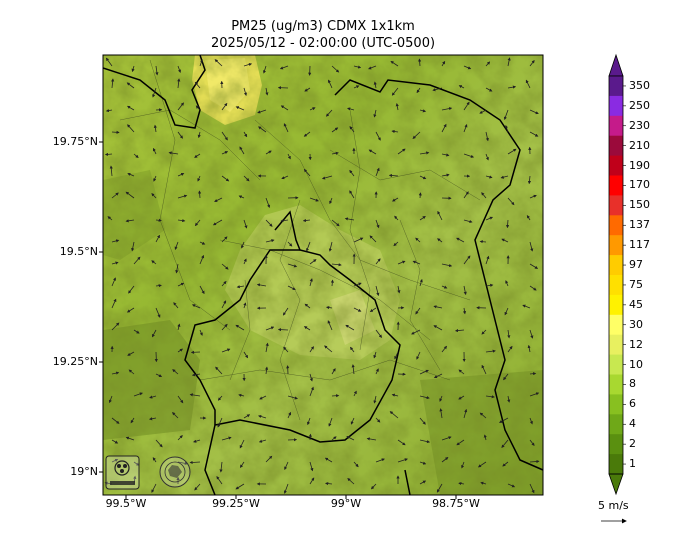 This screenshot has height=550, width=700. What do you see at coordinates (639, 245) in the screenshot?
I see `colorbar-label: 117` at bounding box center [639, 245].